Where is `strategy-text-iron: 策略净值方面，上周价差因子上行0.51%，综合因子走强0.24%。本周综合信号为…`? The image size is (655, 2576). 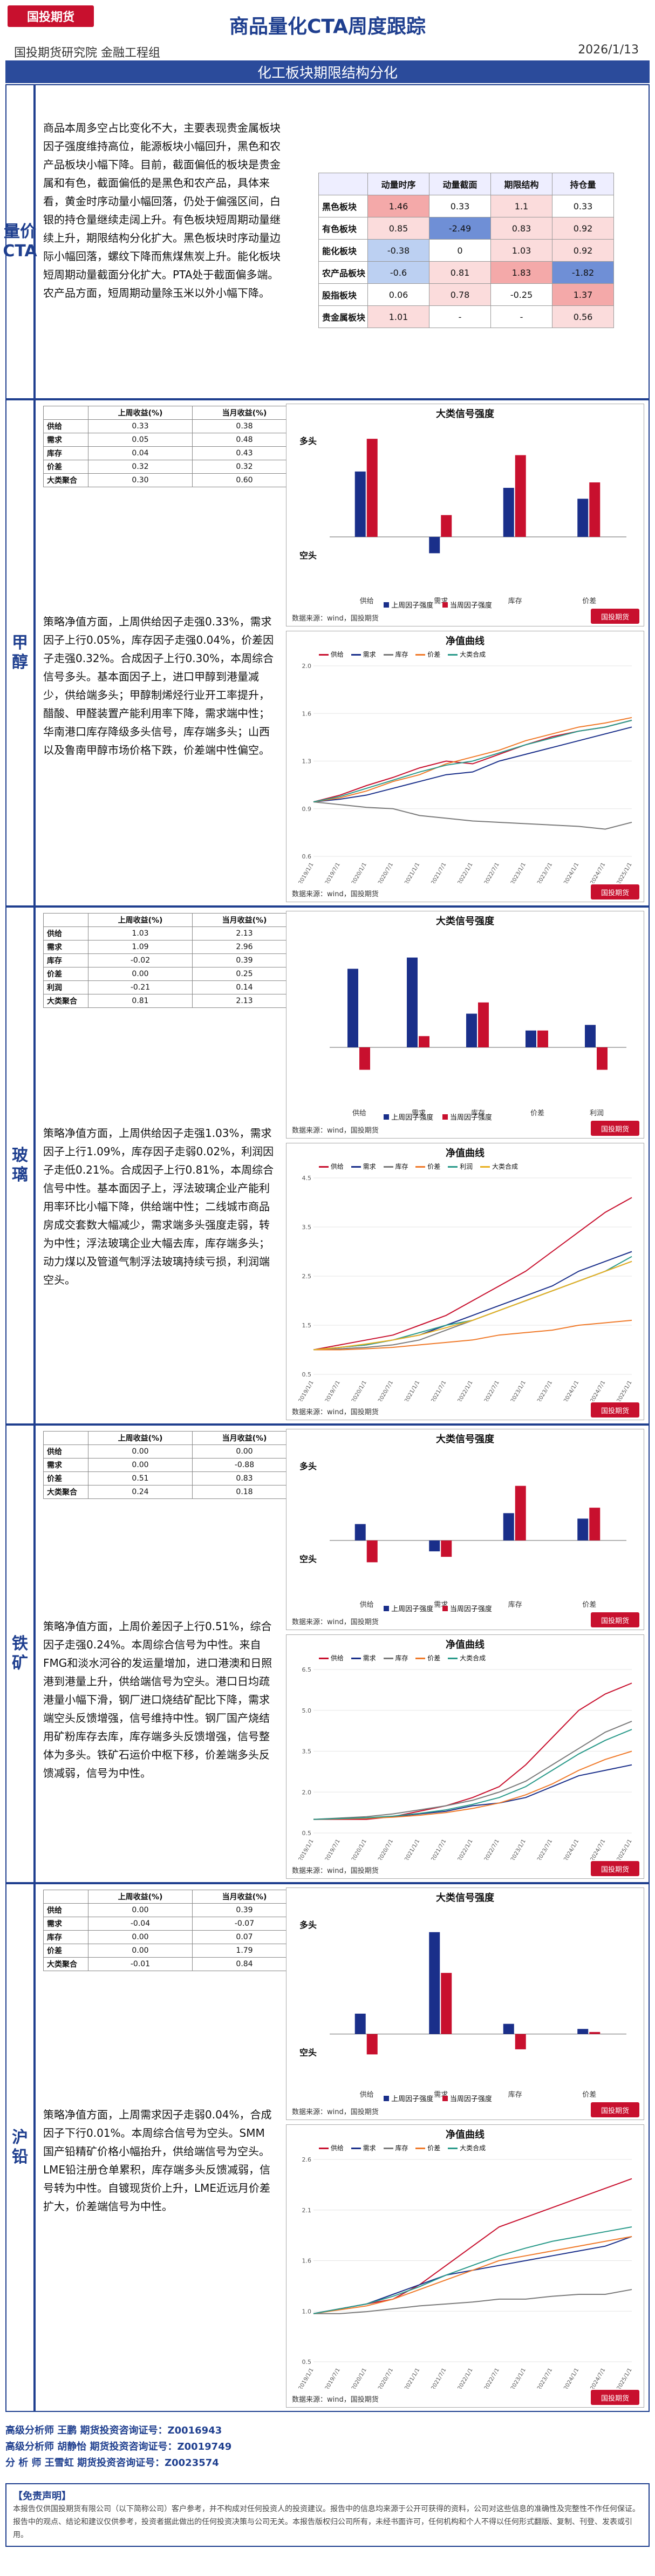
strategy-text-iron: 策略净值方面，上周价差因子上行0.51%，综合因子走强0.24%。本周综合信号为… is located at coordinates (157, 1700).